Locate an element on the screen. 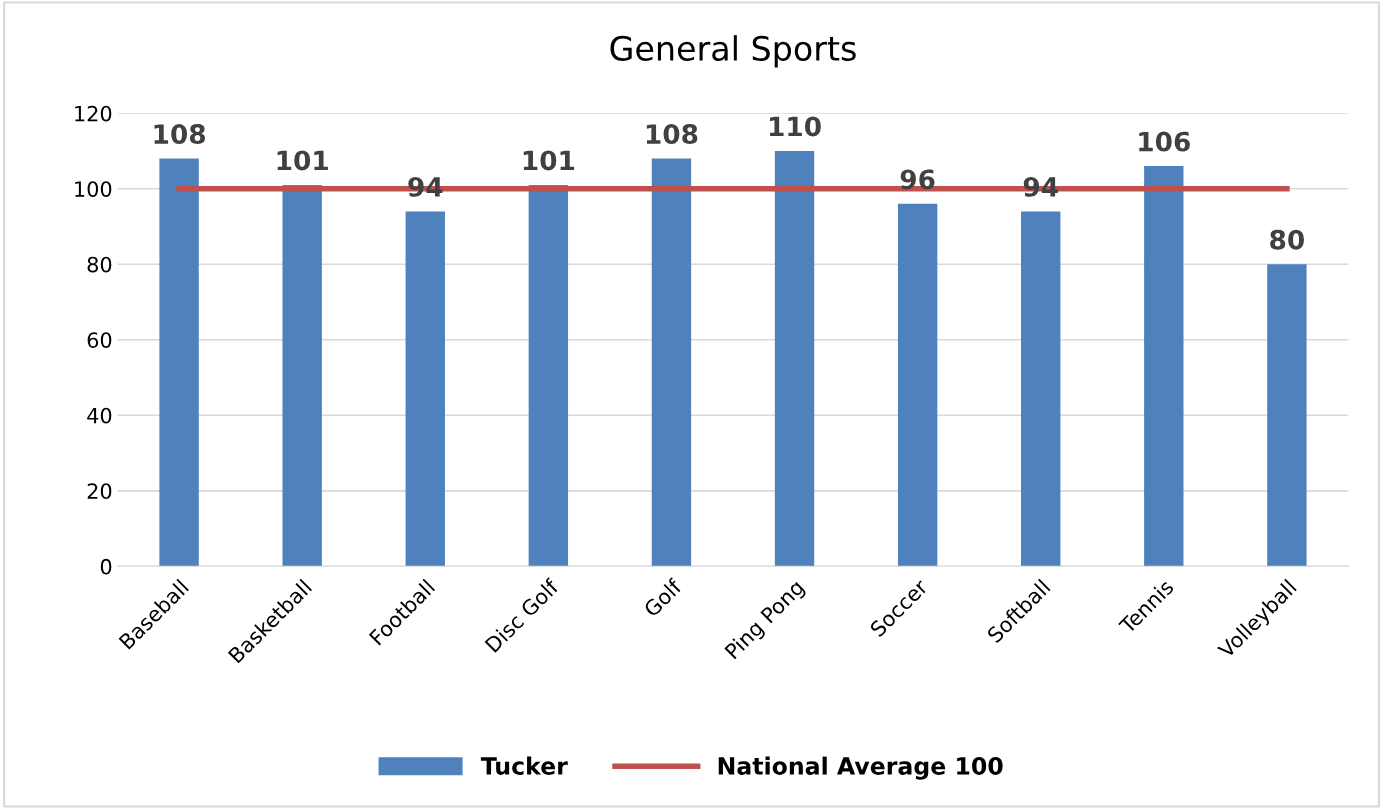 Image resolution: width=1383 pixels, height=809 pixels. data-label: 106 is located at coordinates (1164, 141).